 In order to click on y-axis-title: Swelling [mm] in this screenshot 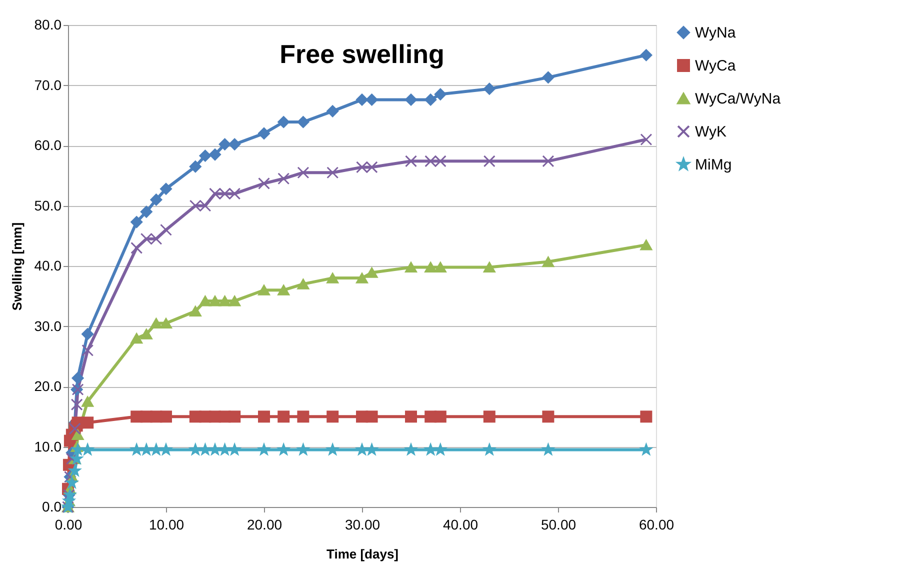, I will do `click(16, 266)`.